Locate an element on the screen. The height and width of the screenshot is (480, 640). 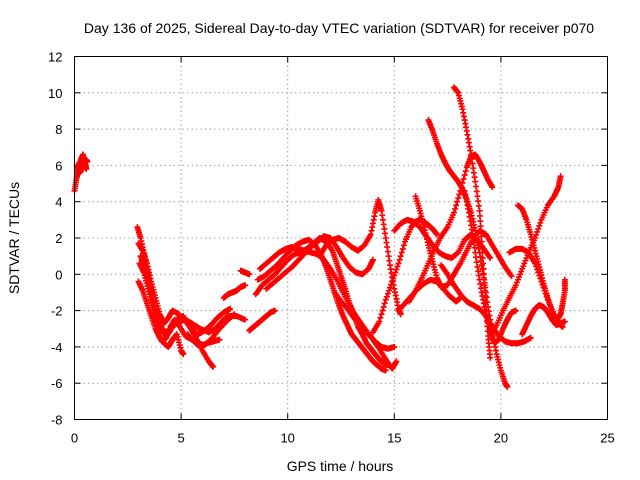
x-tick-label: 20 is located at coordinates (501, 438).